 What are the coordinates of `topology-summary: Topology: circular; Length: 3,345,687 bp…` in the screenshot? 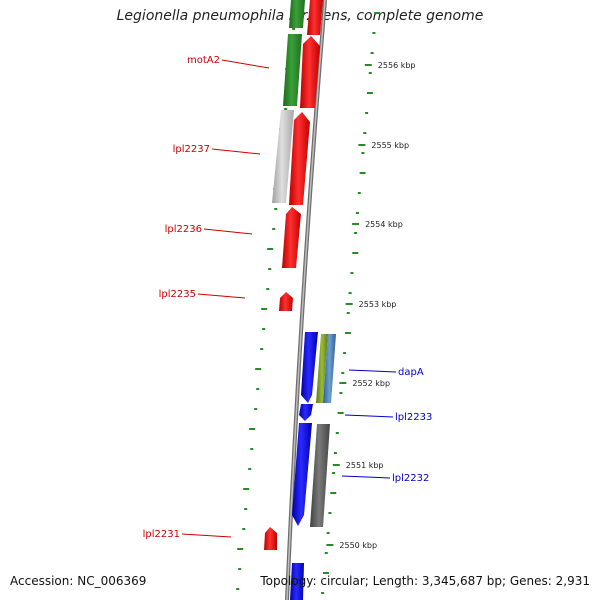 It's located at (425, 581).